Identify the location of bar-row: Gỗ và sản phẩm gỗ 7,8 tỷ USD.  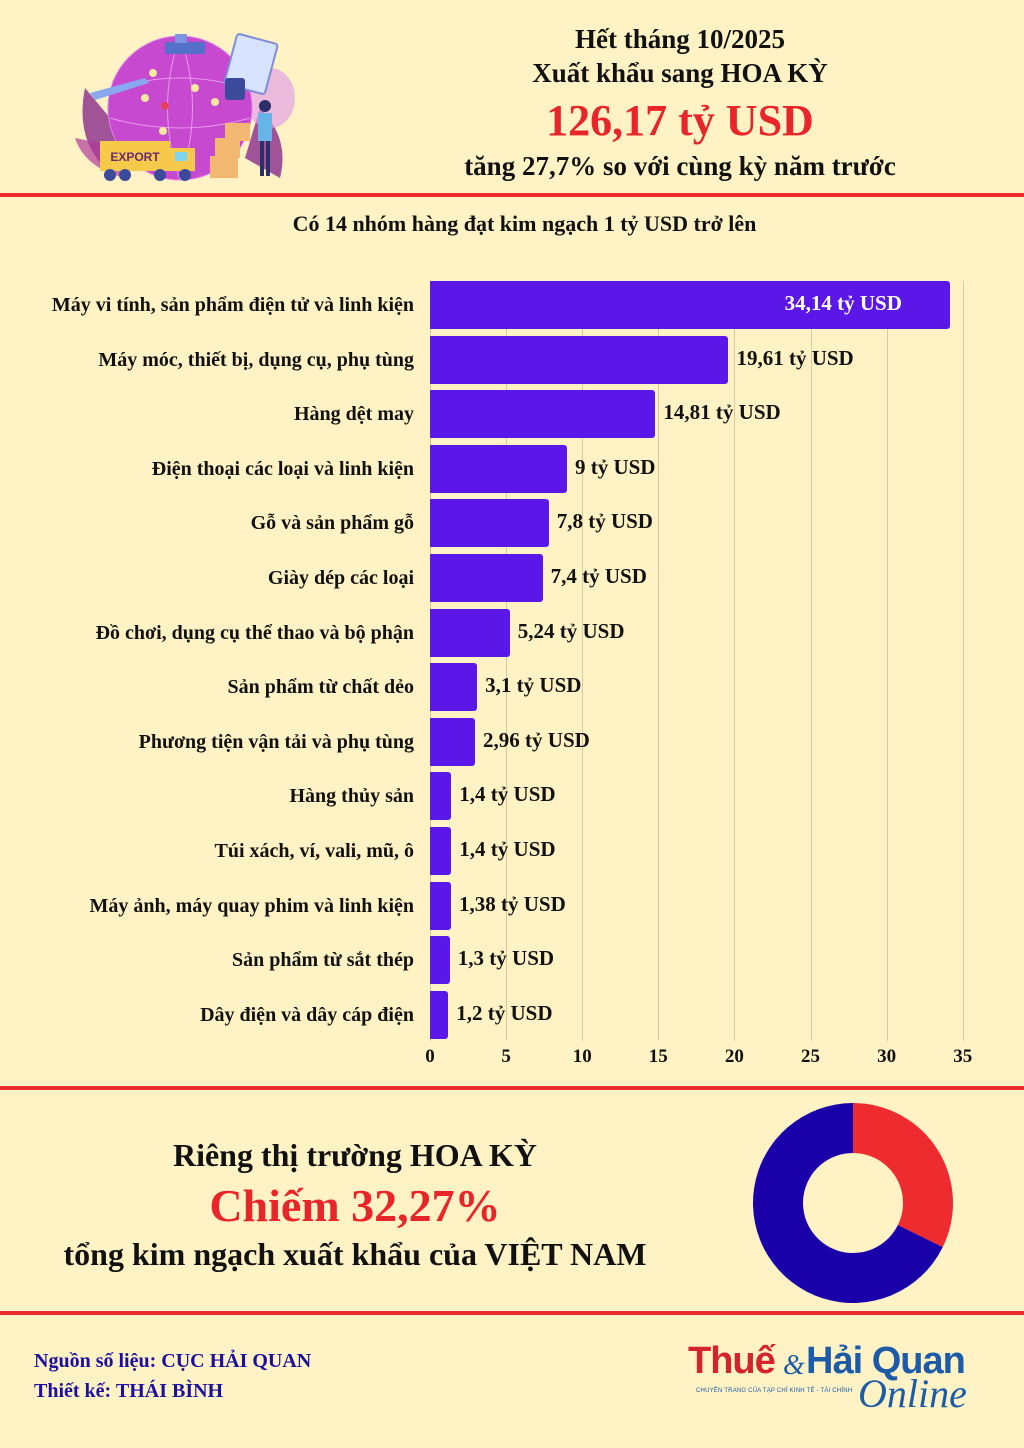
(512, 523).